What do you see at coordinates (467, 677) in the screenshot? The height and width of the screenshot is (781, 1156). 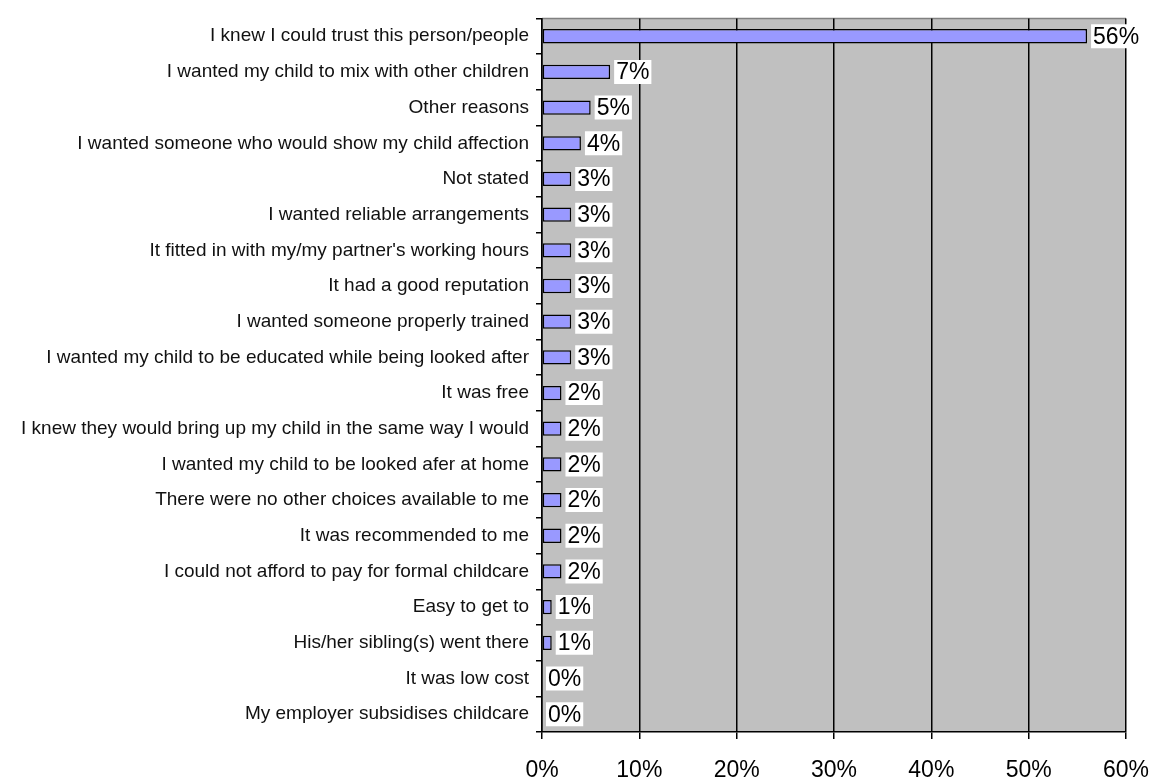 I see `y-tick-label: It was low cost` at bounding box center [467, 677].